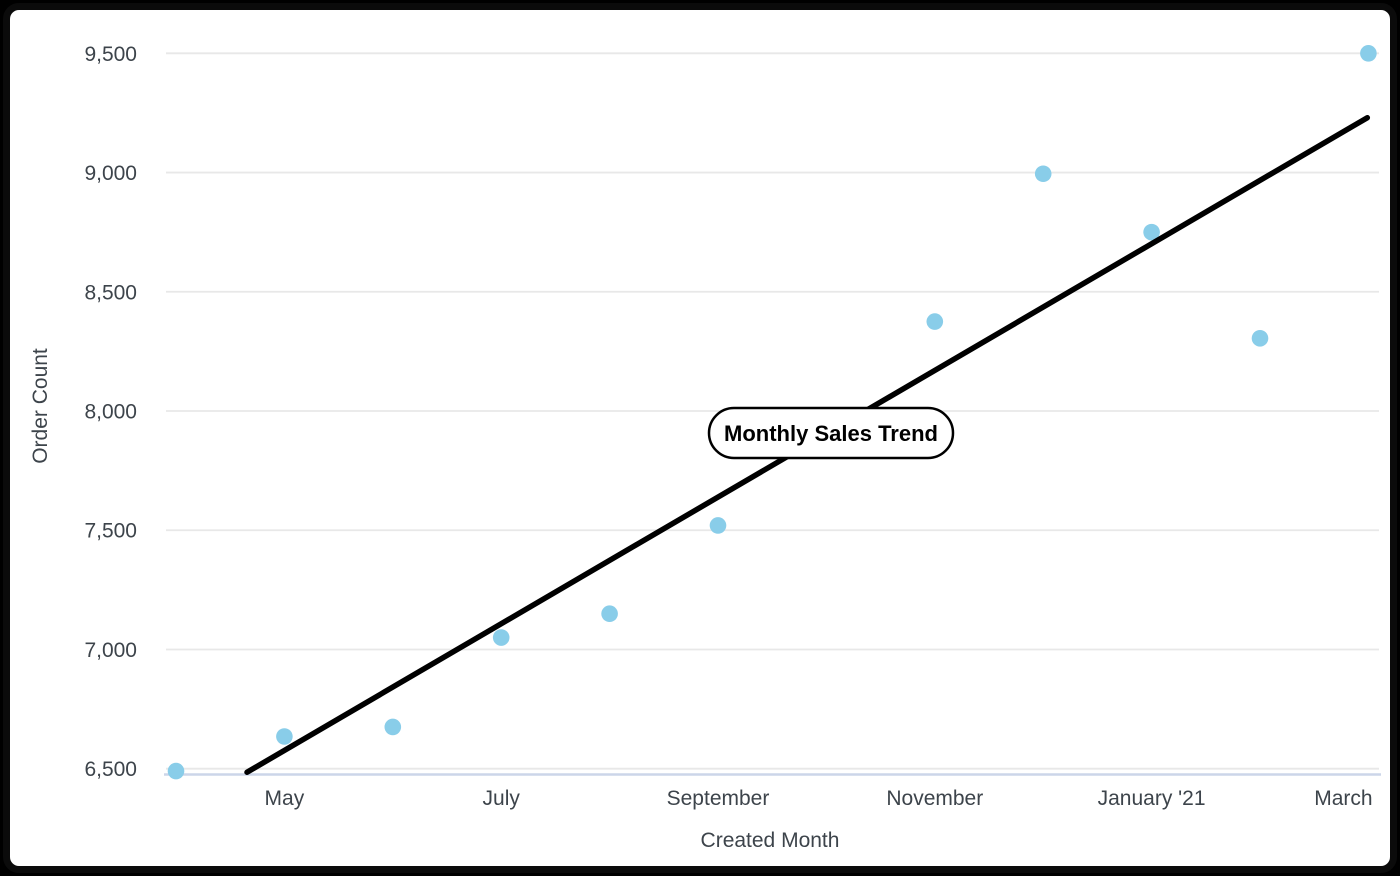 Image resolution: width=1400 pixels, height=876 pixels. I want to click on data-point-may, so click(284, 736).